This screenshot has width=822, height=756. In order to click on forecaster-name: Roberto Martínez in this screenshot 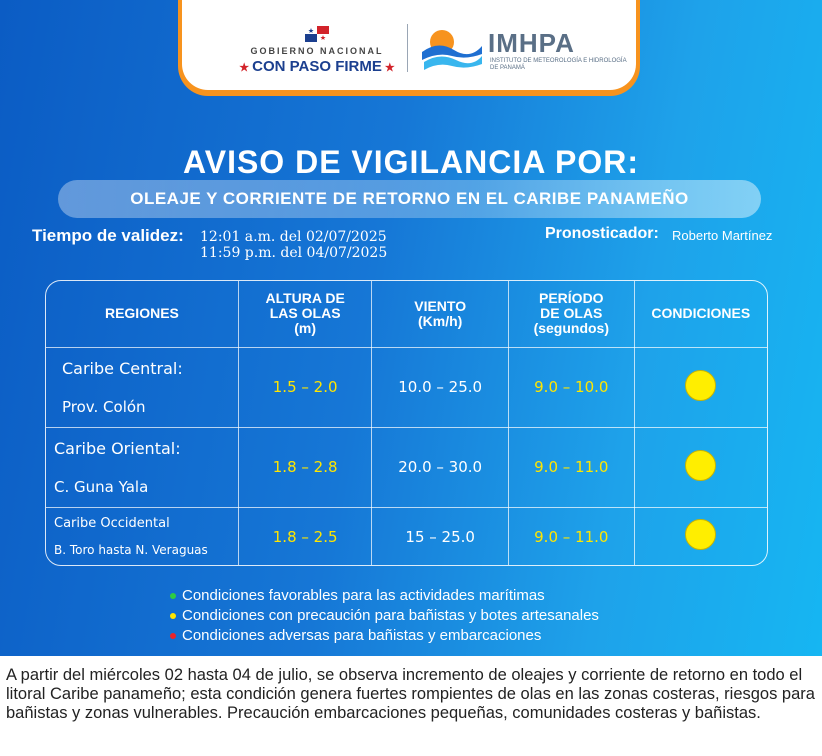, I will do `click(722, 235)`.